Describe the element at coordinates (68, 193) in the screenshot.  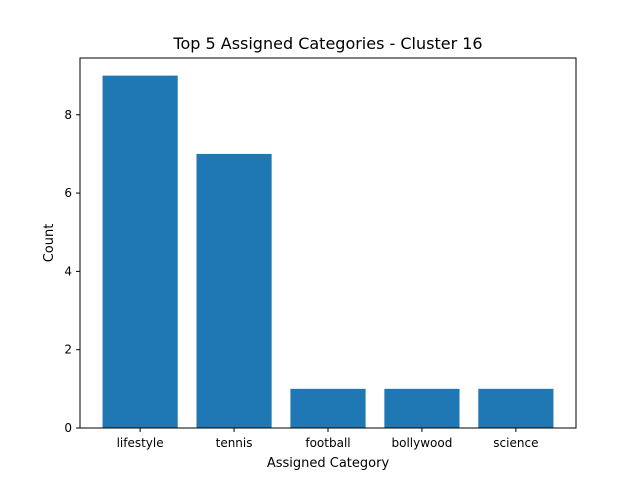
I see `y-tick-label: 6` at that location.